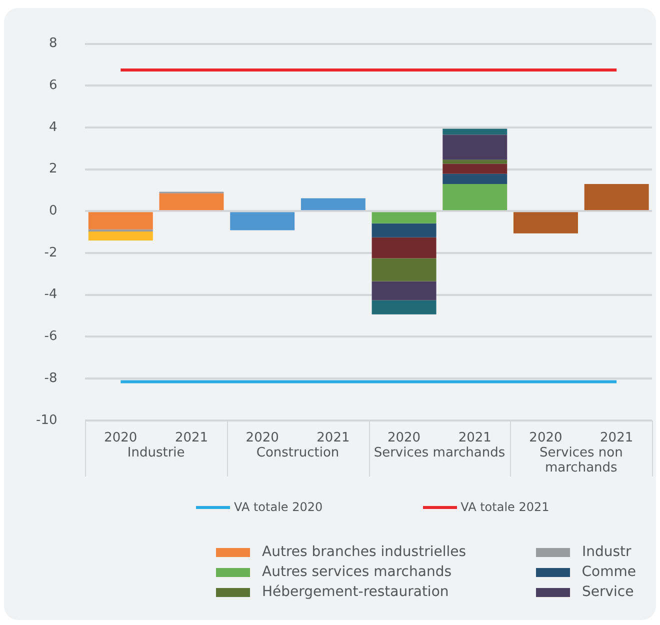  Describe the element at coordinates (608, 592) in the screenshot. I see `legend-label: Service` at that location.